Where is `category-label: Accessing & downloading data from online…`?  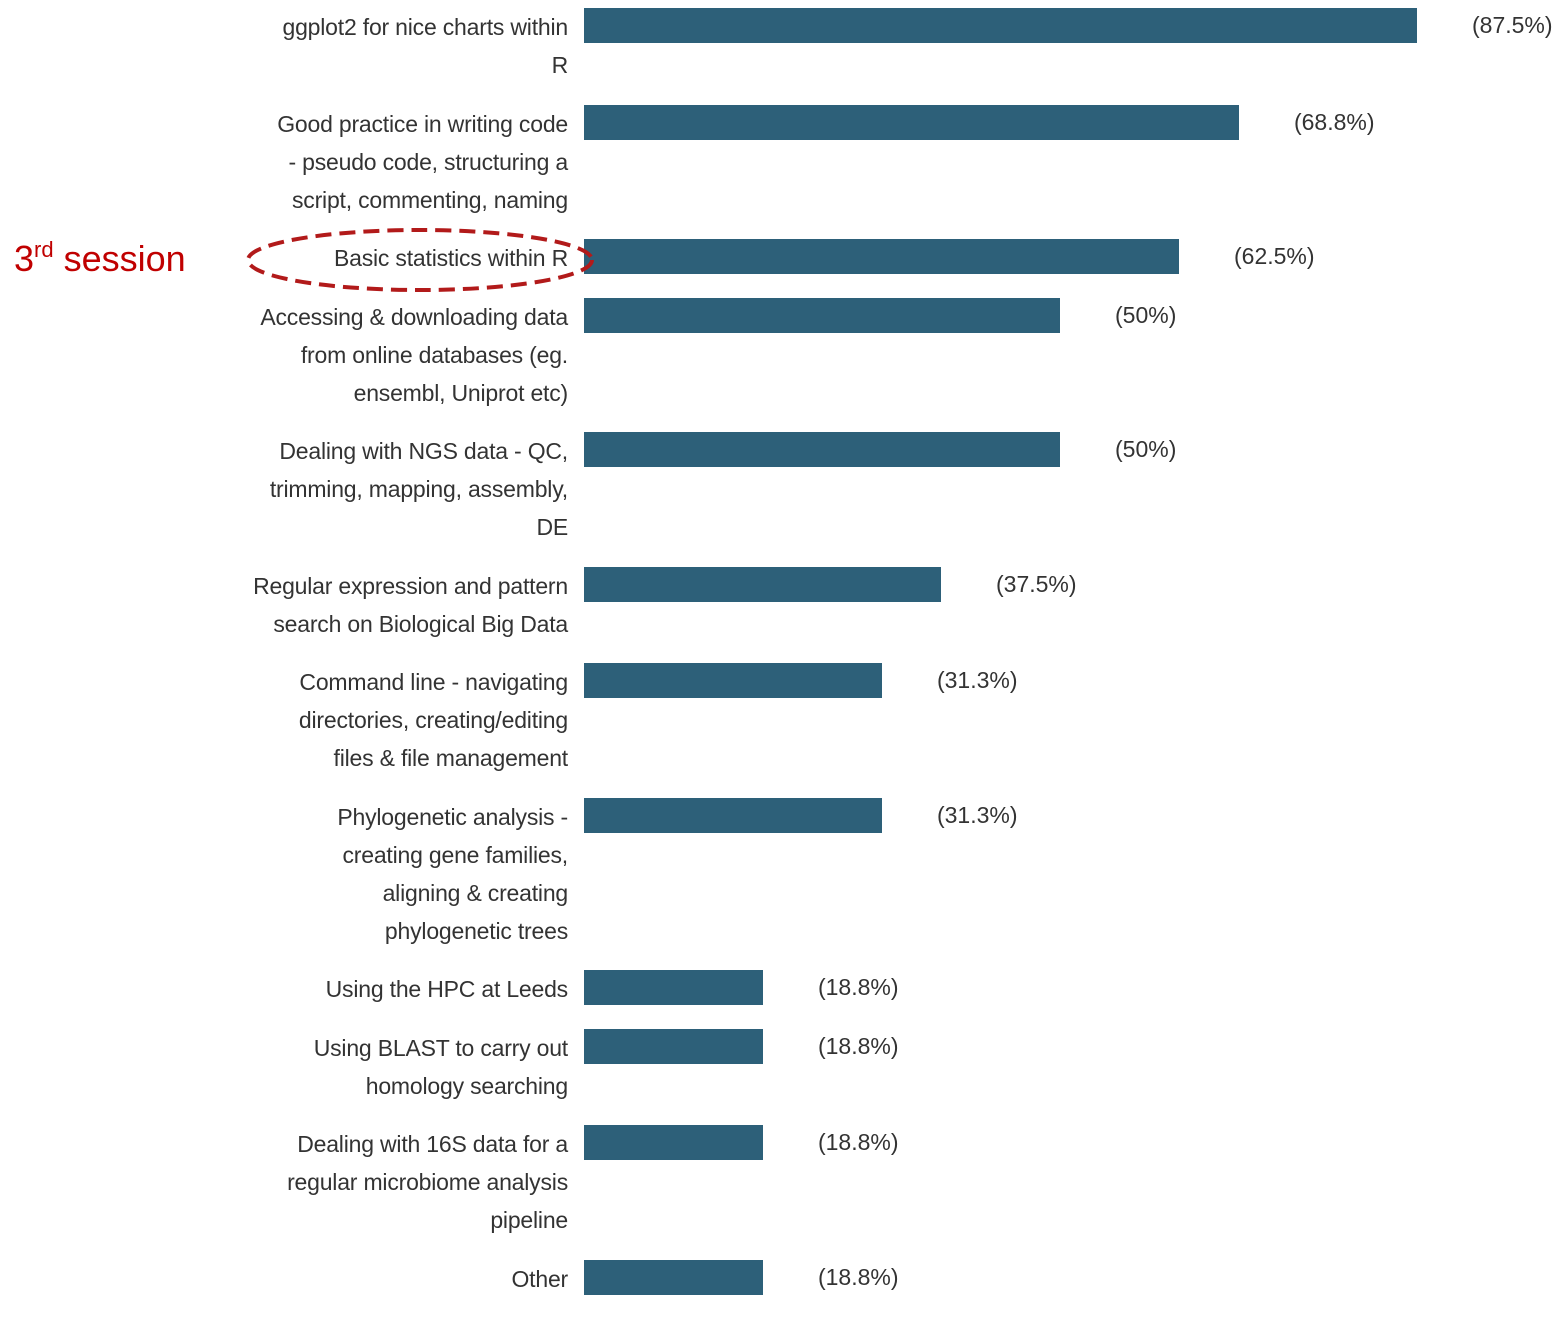
category-label: Accessing & downloading data from online… is located at coordinates (414, 354).